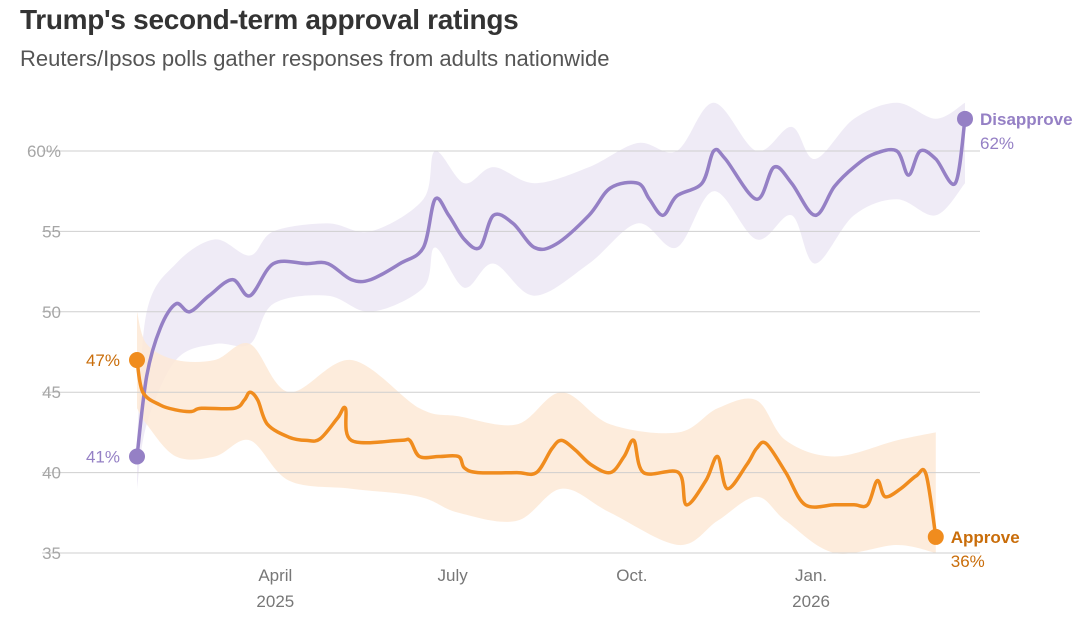 The height and width of the screenshot is (622, 1083). What do you see at coordinates (51, 231) in the screenshot?
I see `y-tick-label: 55` at bounding box center [51, 231].